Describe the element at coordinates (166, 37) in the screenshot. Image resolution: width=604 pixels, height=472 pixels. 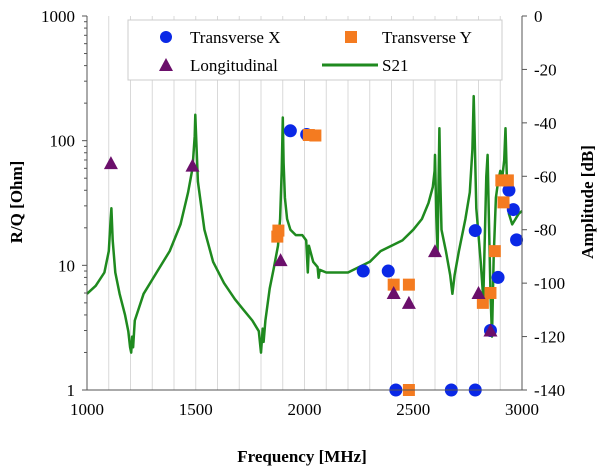
I see `legend-marker-transverse-x` at that location.